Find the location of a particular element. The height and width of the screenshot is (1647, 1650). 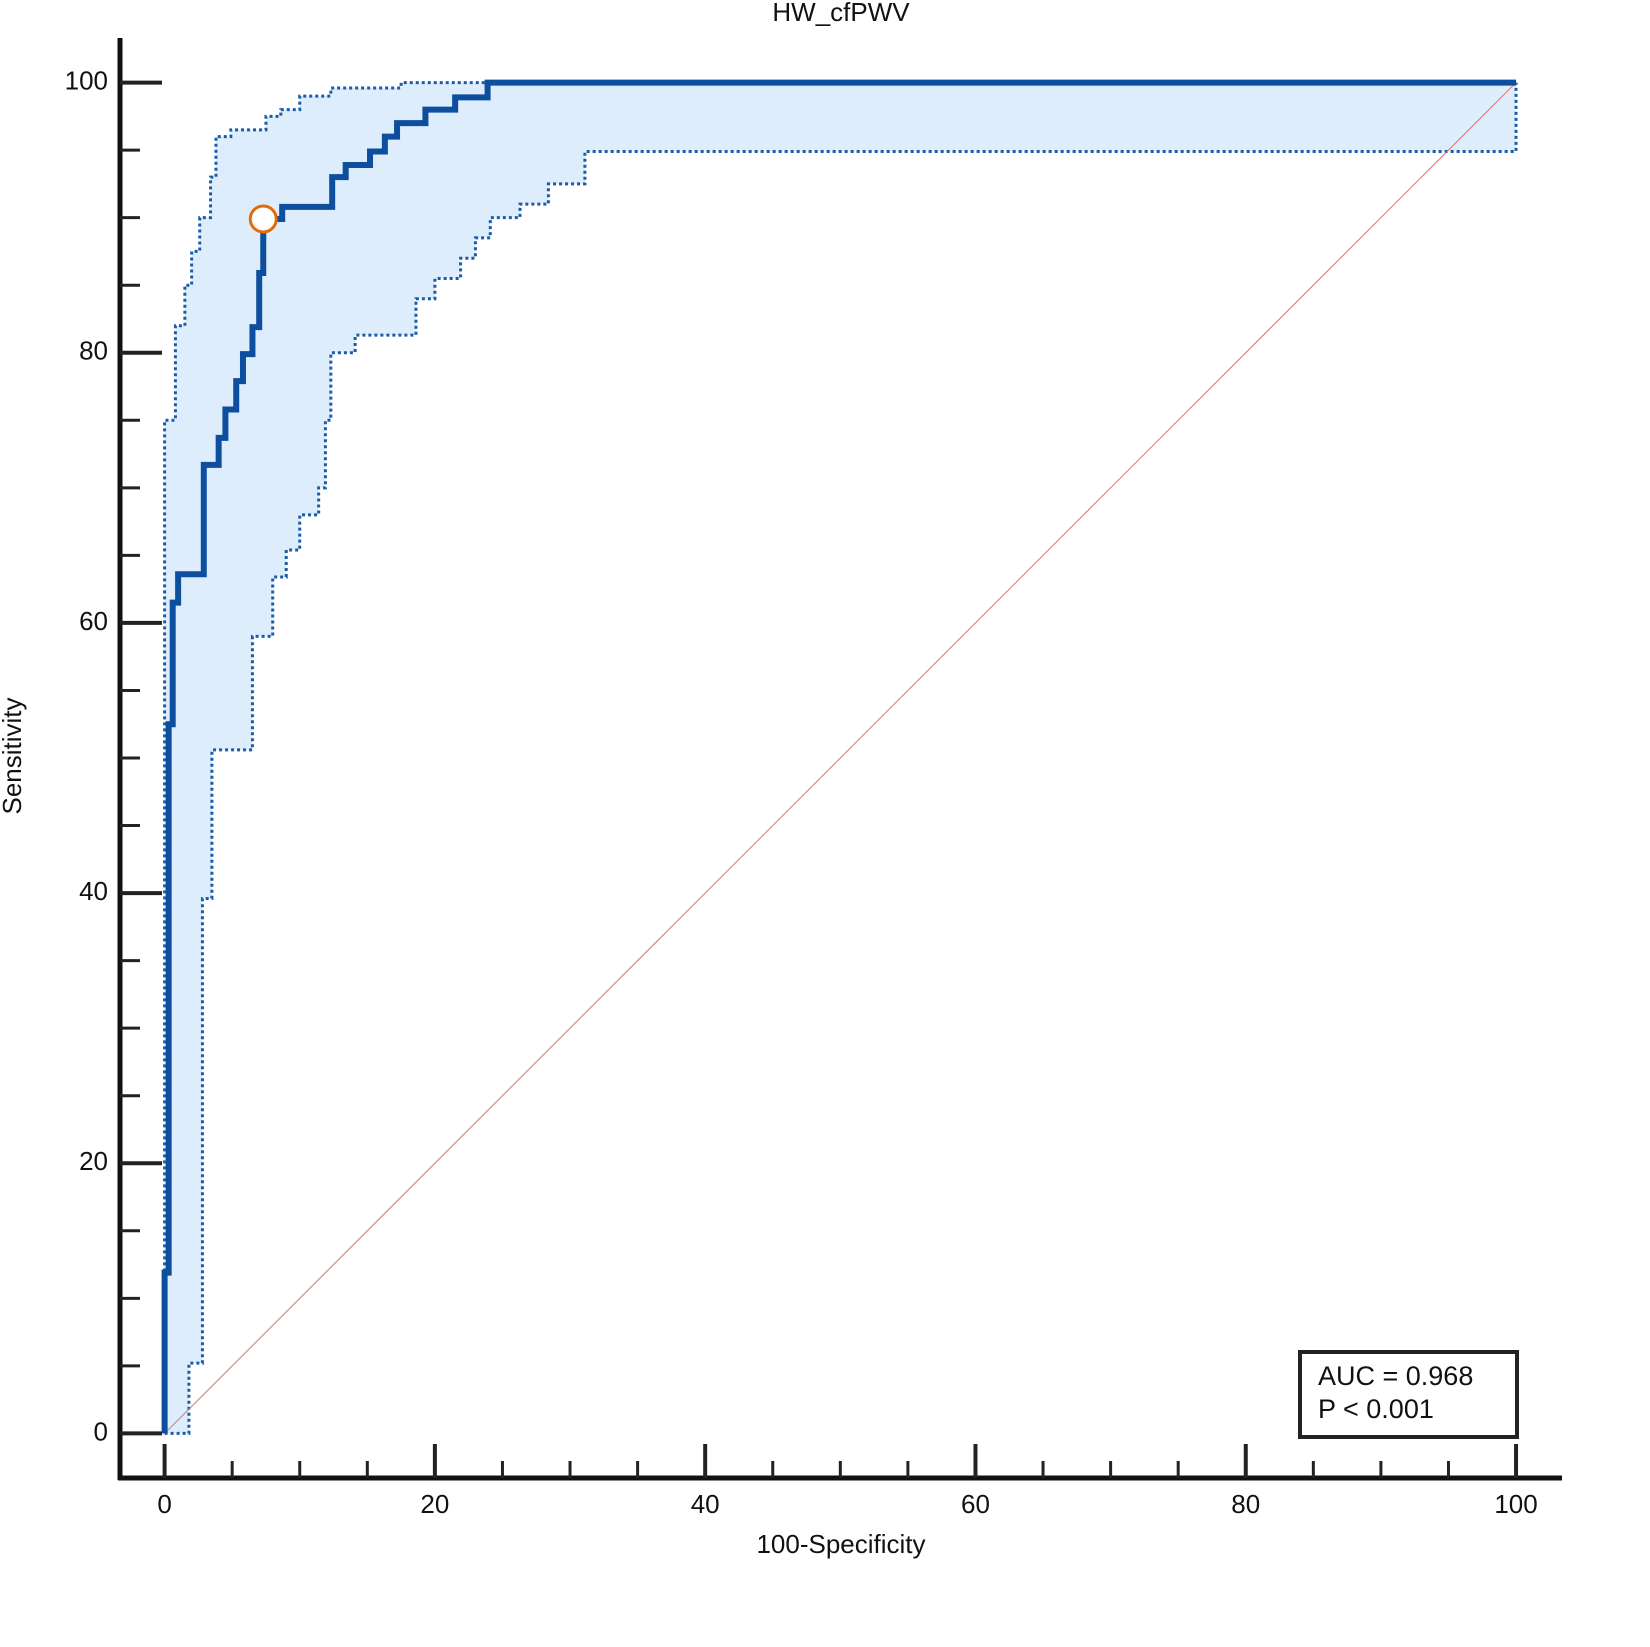

y-tick-label: 20 is located at coordinates (93, 1161).